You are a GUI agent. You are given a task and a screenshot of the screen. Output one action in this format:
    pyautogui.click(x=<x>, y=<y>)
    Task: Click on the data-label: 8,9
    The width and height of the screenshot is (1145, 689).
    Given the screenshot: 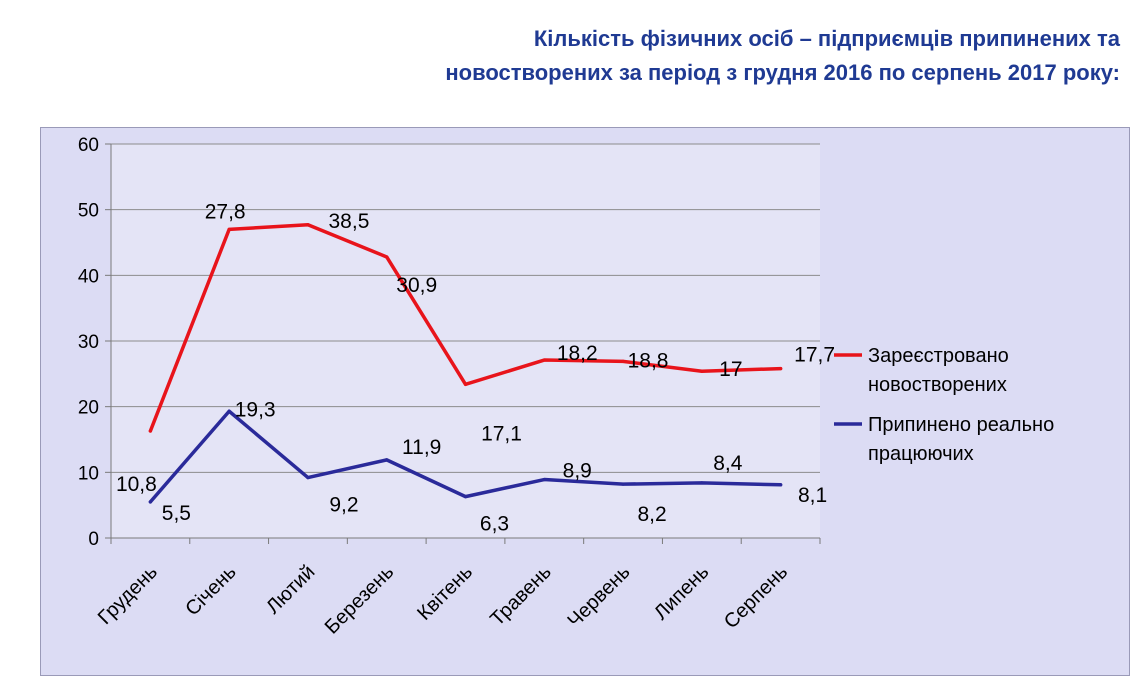 What is the action you would take?
    pyautogui.click(x=577, y=471)
    